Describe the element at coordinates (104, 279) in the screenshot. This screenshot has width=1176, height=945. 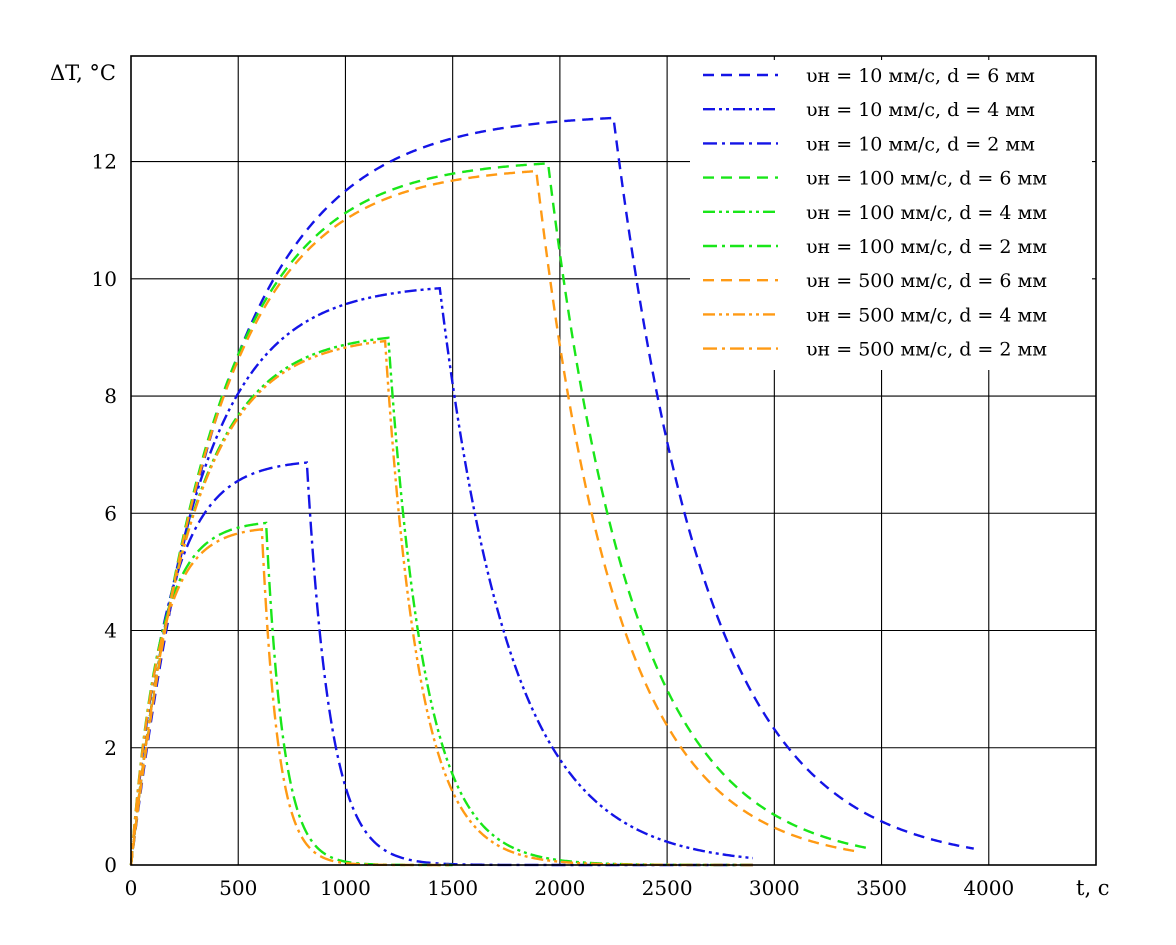
I see `y-tick-label: 10` at that location.